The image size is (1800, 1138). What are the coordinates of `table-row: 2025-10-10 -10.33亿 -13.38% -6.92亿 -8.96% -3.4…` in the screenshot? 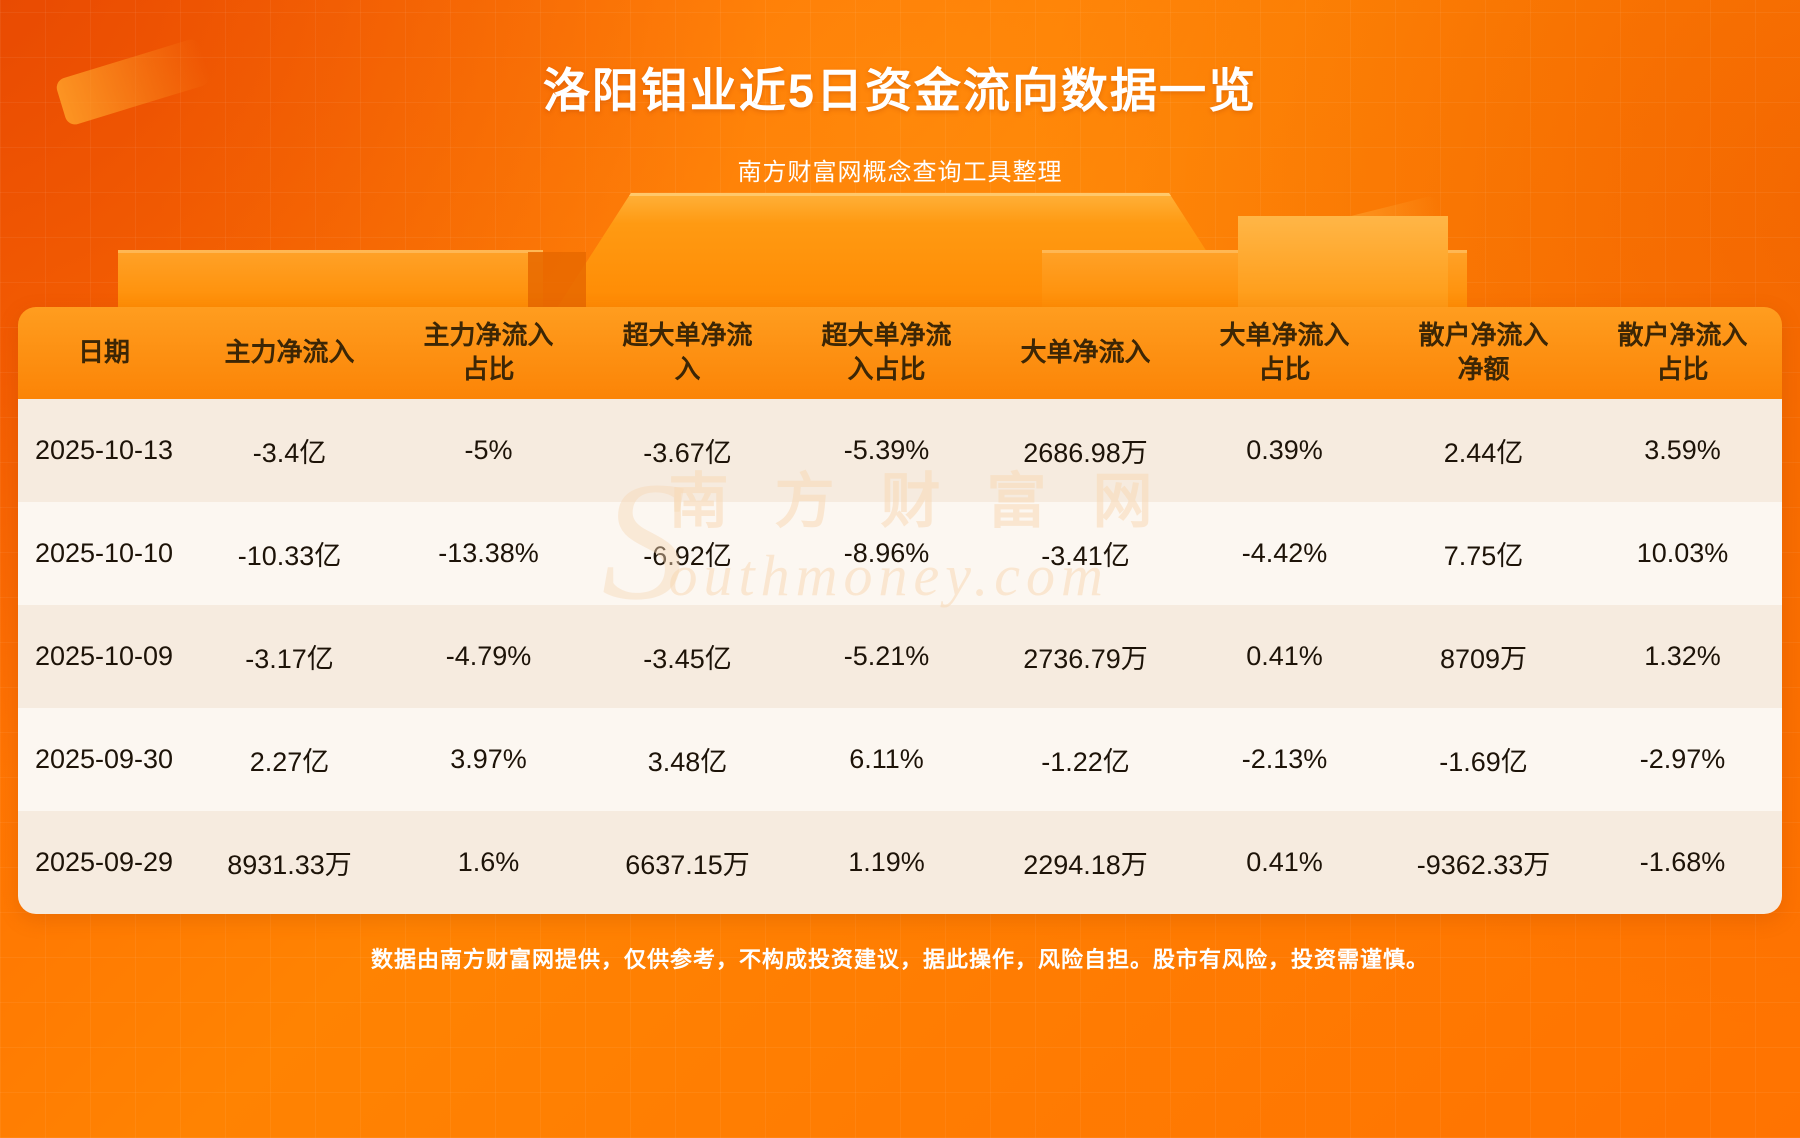 It's located at (900, 553).